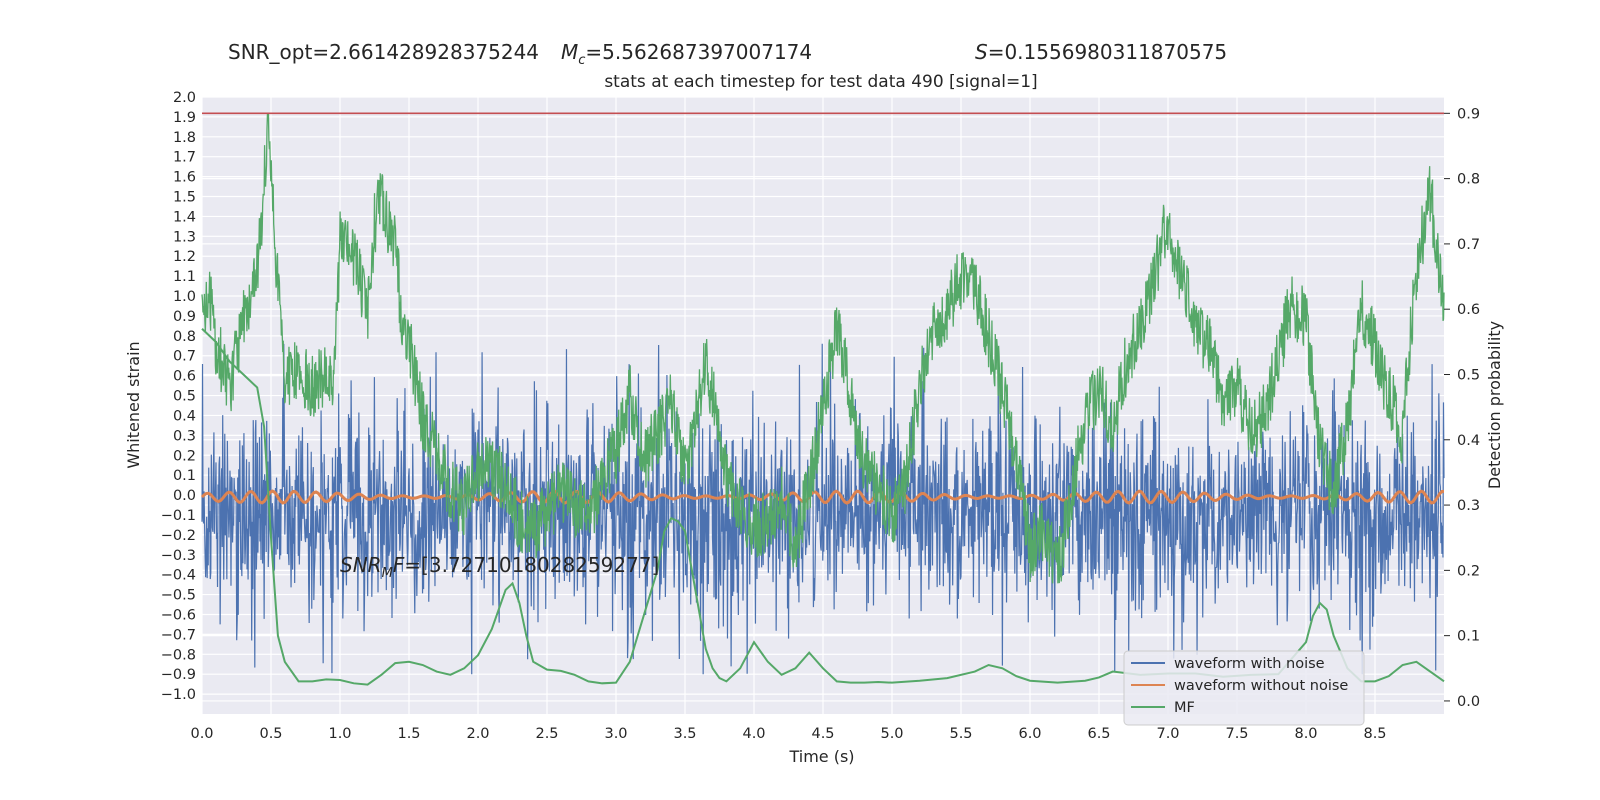  What do you see at coordinates (184, 436) in the screenshot?
I see `left-tick-label: 0.3` at bounding box center [184, 436].